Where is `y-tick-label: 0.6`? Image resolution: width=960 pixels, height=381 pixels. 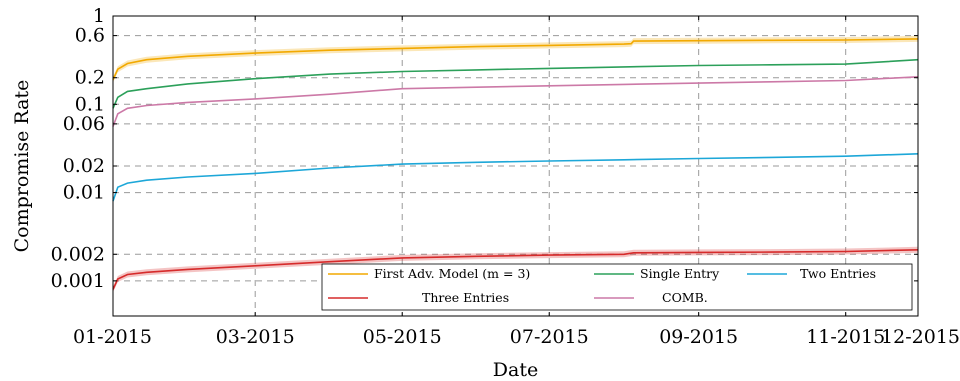
y-tick-label: 0.6 is located at coordinates (90, 36).